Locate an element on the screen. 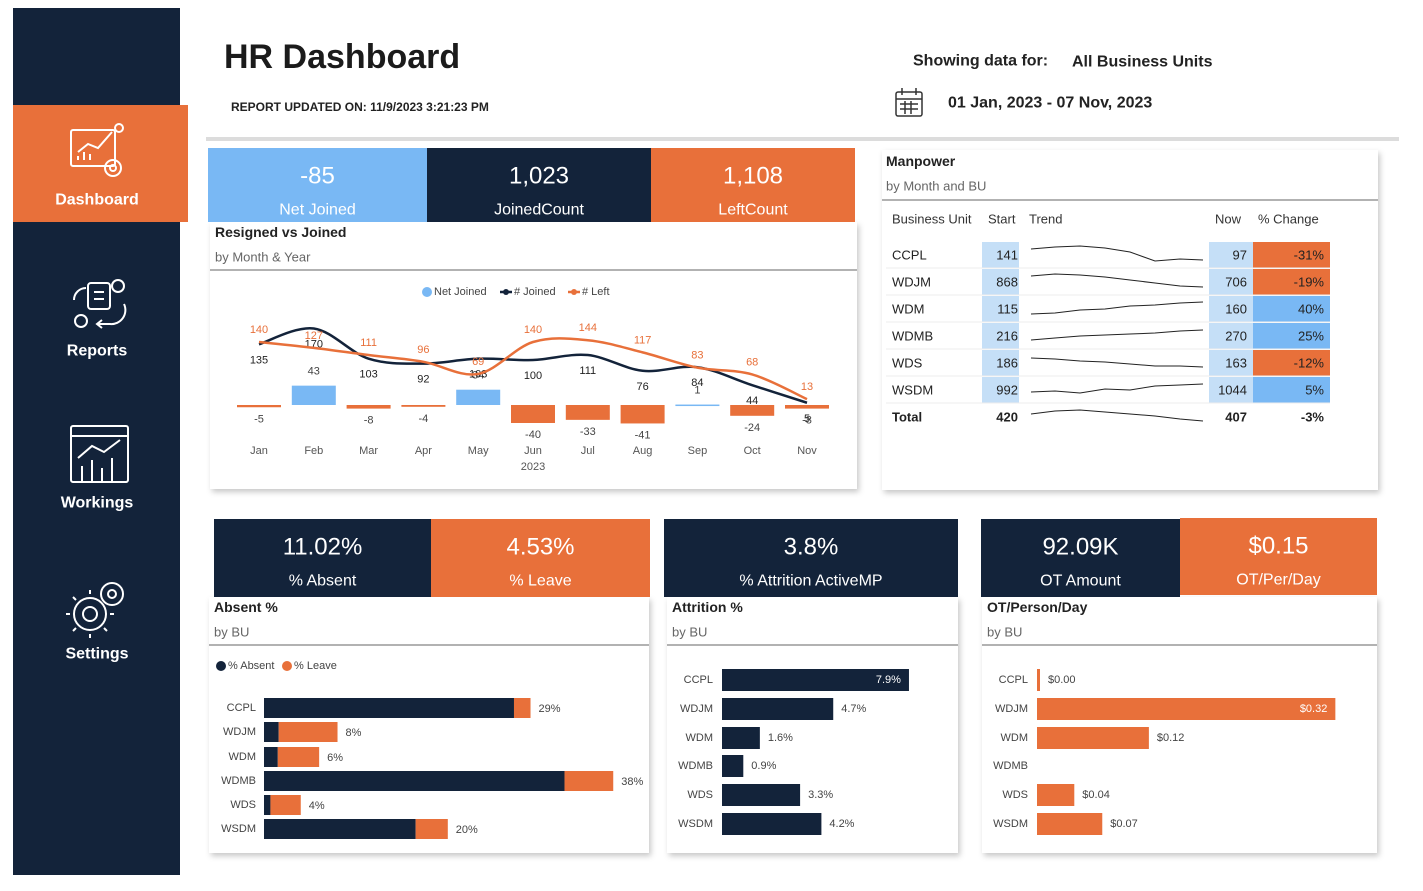 This screenshot has height=891, width=1423. card-subtitle: by Month and BU is located at coordinates (936, 186).